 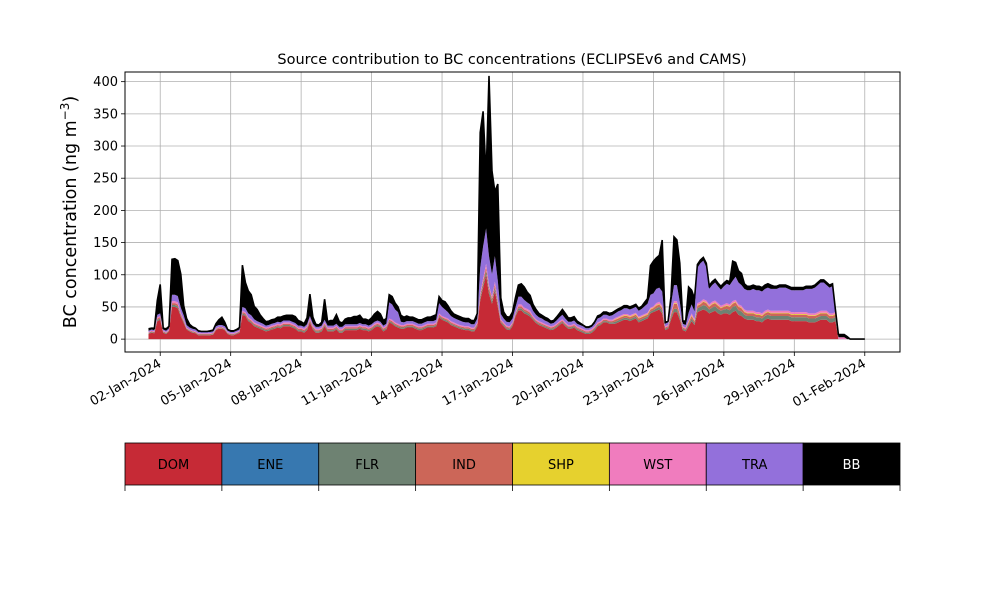 I want to click on legend-label-wst: WST, so click(x=657, y=465).